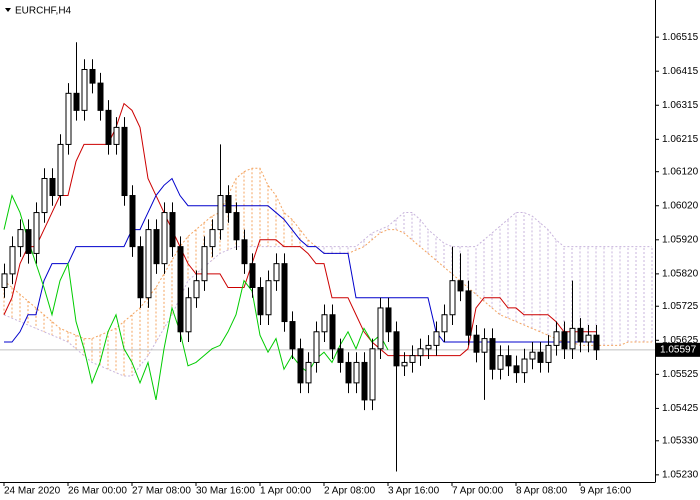  I want to click on x-tick-label: 1 Apr 00:00, so click(286, 491).